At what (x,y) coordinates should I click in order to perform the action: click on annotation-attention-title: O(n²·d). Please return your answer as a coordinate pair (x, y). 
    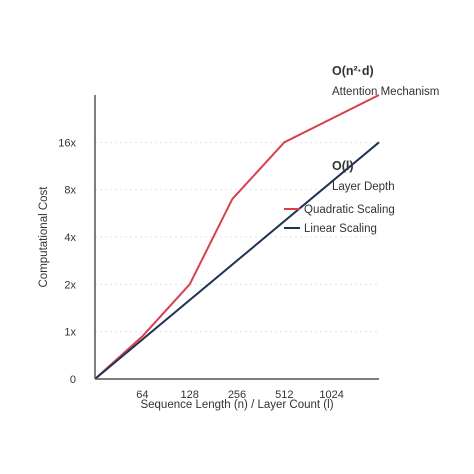
    Looking at the image, I should click on (353, 71).